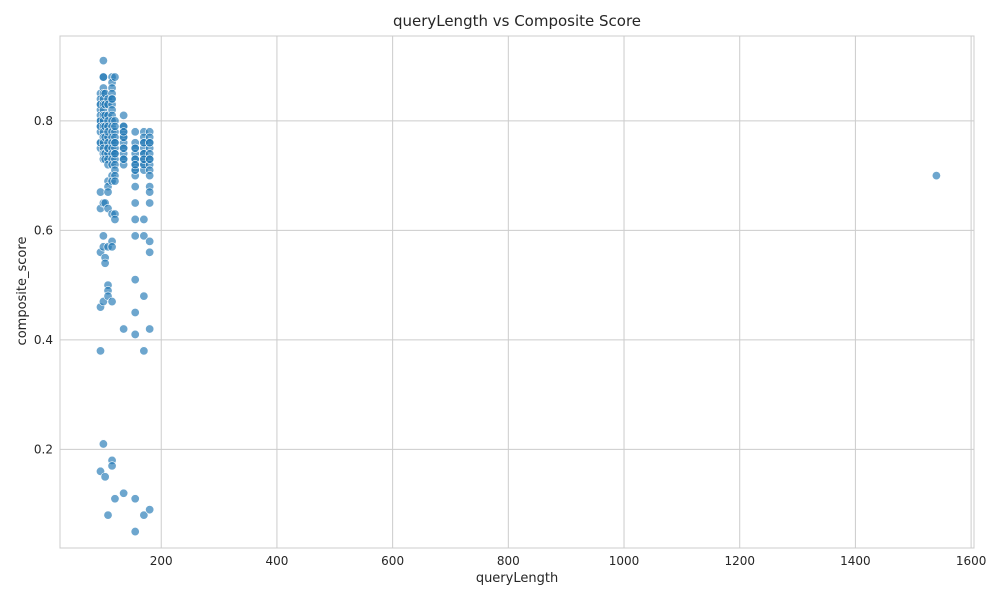 The height and width of the screenshot is (600, 1000). Describe the element at coordinates (43, 285) in the screenshot. I see `y-tick-labels: 0.2 0.4 0.6 0.8` at that location.